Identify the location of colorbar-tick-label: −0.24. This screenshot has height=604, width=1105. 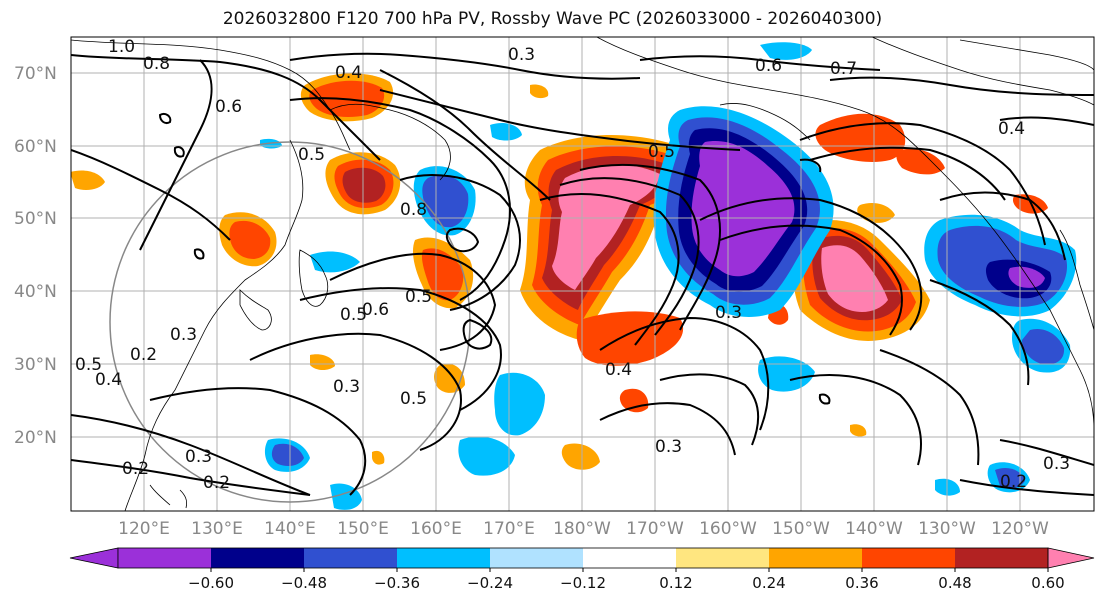
(490, 583).